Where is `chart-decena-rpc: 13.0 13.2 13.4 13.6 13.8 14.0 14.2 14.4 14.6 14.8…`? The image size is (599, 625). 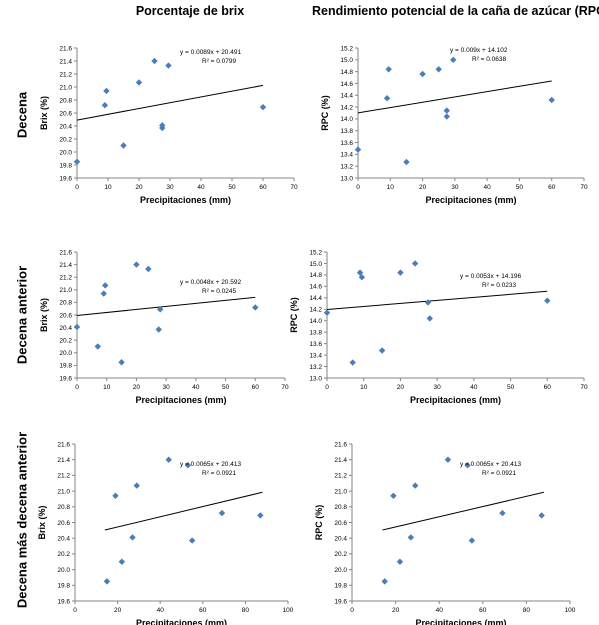
chart-decena-rpc: 13.0 13.2 13.4 13.6 13.8 14.0 14.2 14.4 14.6 14.8… is located at coordinates (454, 125).